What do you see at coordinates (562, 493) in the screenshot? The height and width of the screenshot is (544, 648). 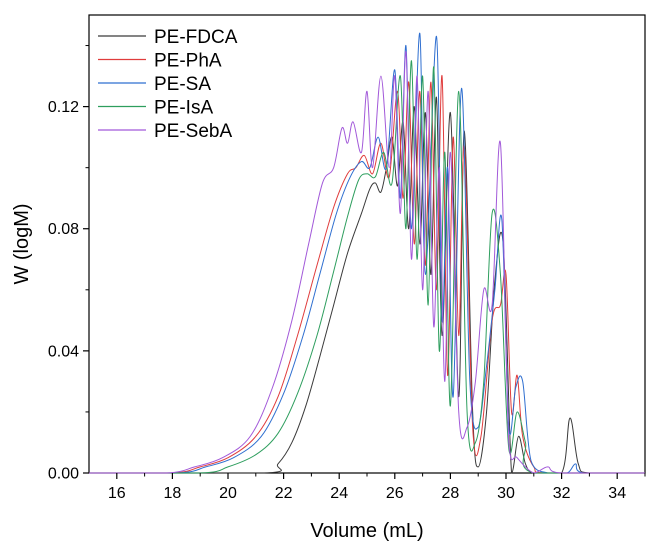 I see `x-tick-label: 32` at bounding box center [562, 493].